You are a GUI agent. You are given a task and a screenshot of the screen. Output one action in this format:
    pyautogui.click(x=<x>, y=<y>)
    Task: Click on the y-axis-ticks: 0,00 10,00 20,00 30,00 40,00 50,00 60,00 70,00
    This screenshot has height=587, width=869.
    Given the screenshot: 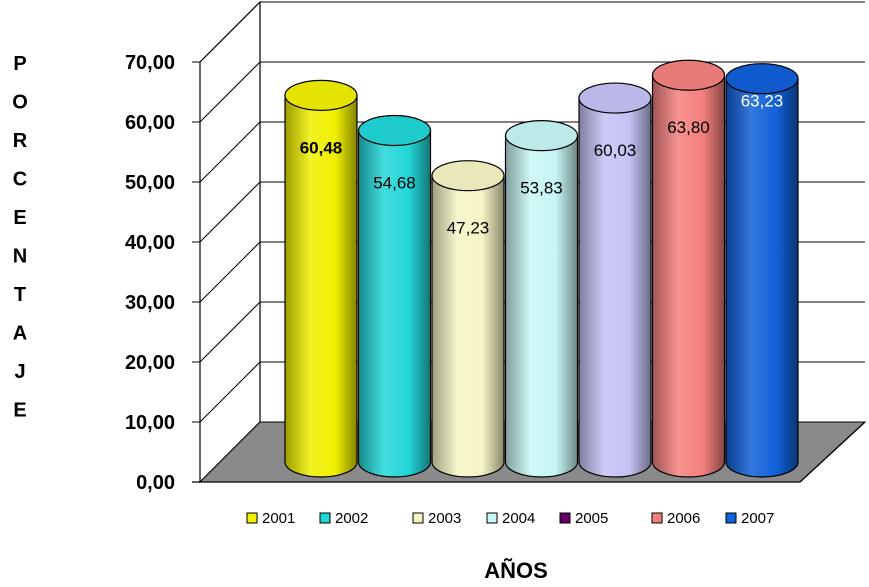 What is the action you would take?
    pyautogui.click(x=162, y=273)
    